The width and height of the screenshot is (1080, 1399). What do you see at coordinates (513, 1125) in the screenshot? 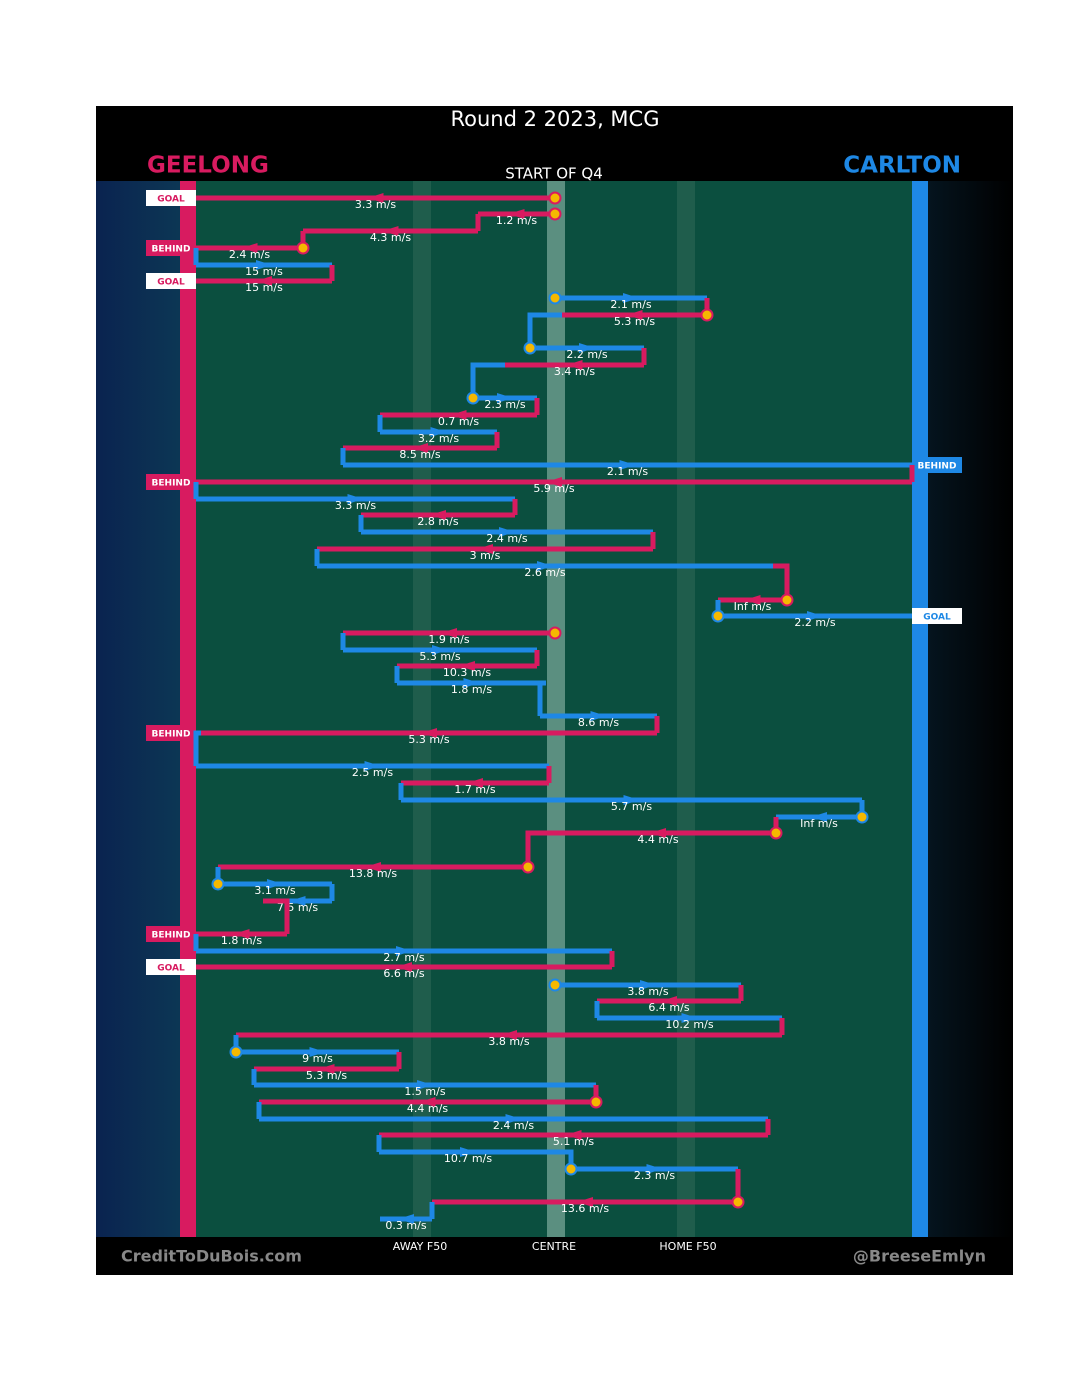
I see `speed-label: 2.4 m/s` at bounding box center [513, 1125].